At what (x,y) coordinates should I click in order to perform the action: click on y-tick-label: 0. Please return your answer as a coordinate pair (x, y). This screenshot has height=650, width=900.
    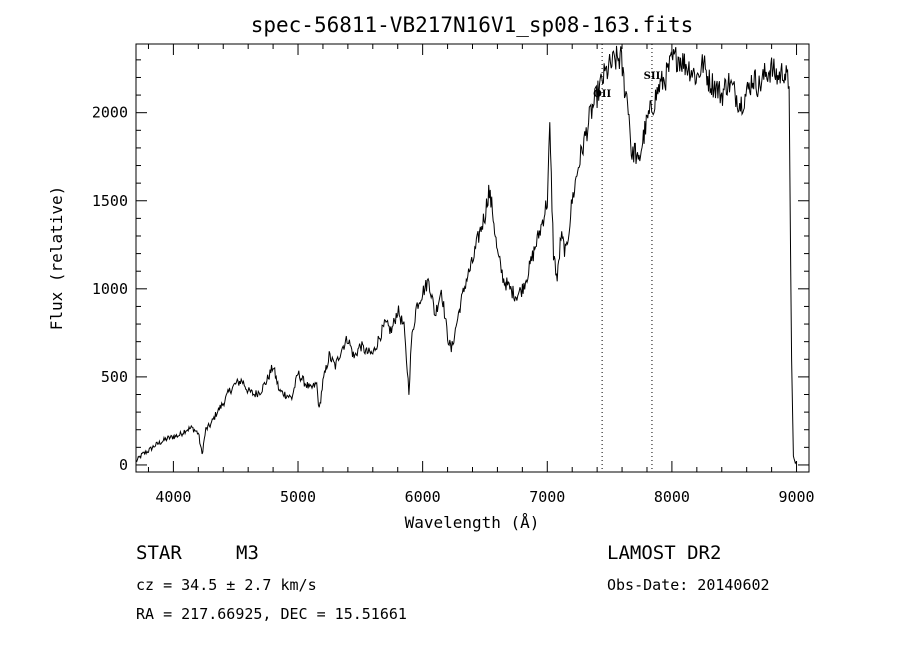
    Looking at the image, I should click on (123, 465).